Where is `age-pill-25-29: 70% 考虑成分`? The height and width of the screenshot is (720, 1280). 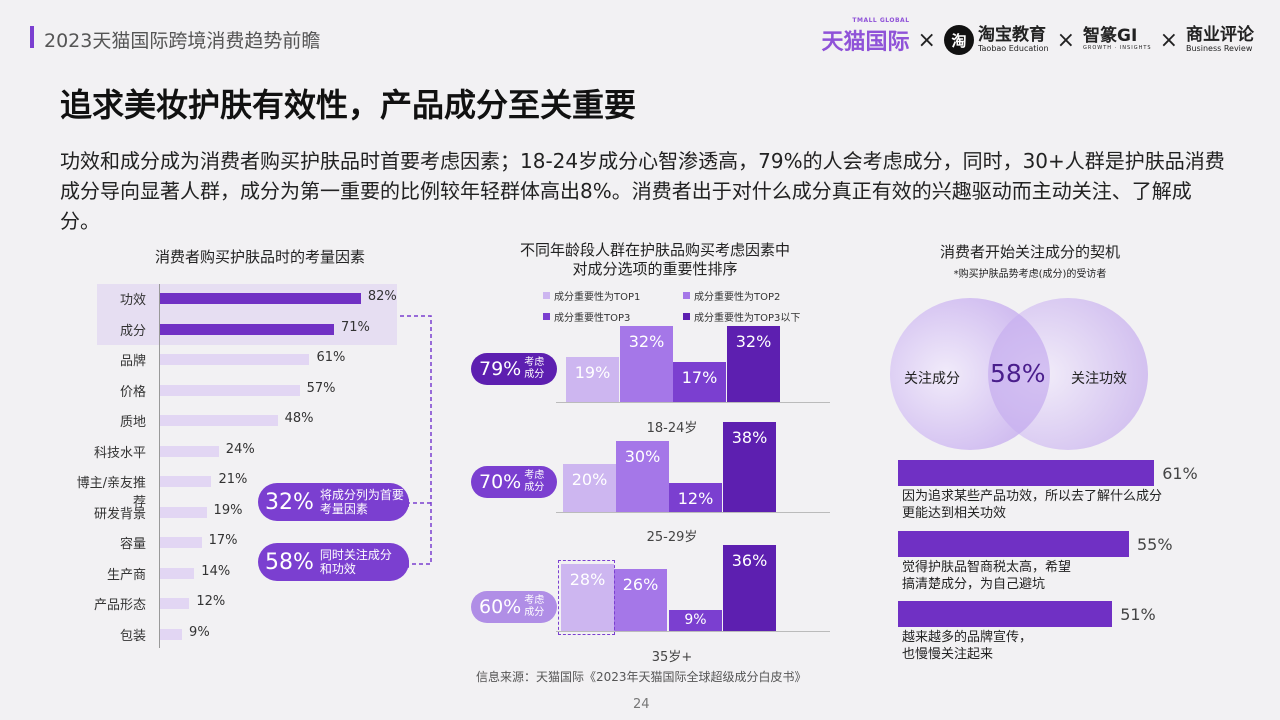
age-pill-25-29: 70% 考虑成分 is located at coordinates (514, 482).